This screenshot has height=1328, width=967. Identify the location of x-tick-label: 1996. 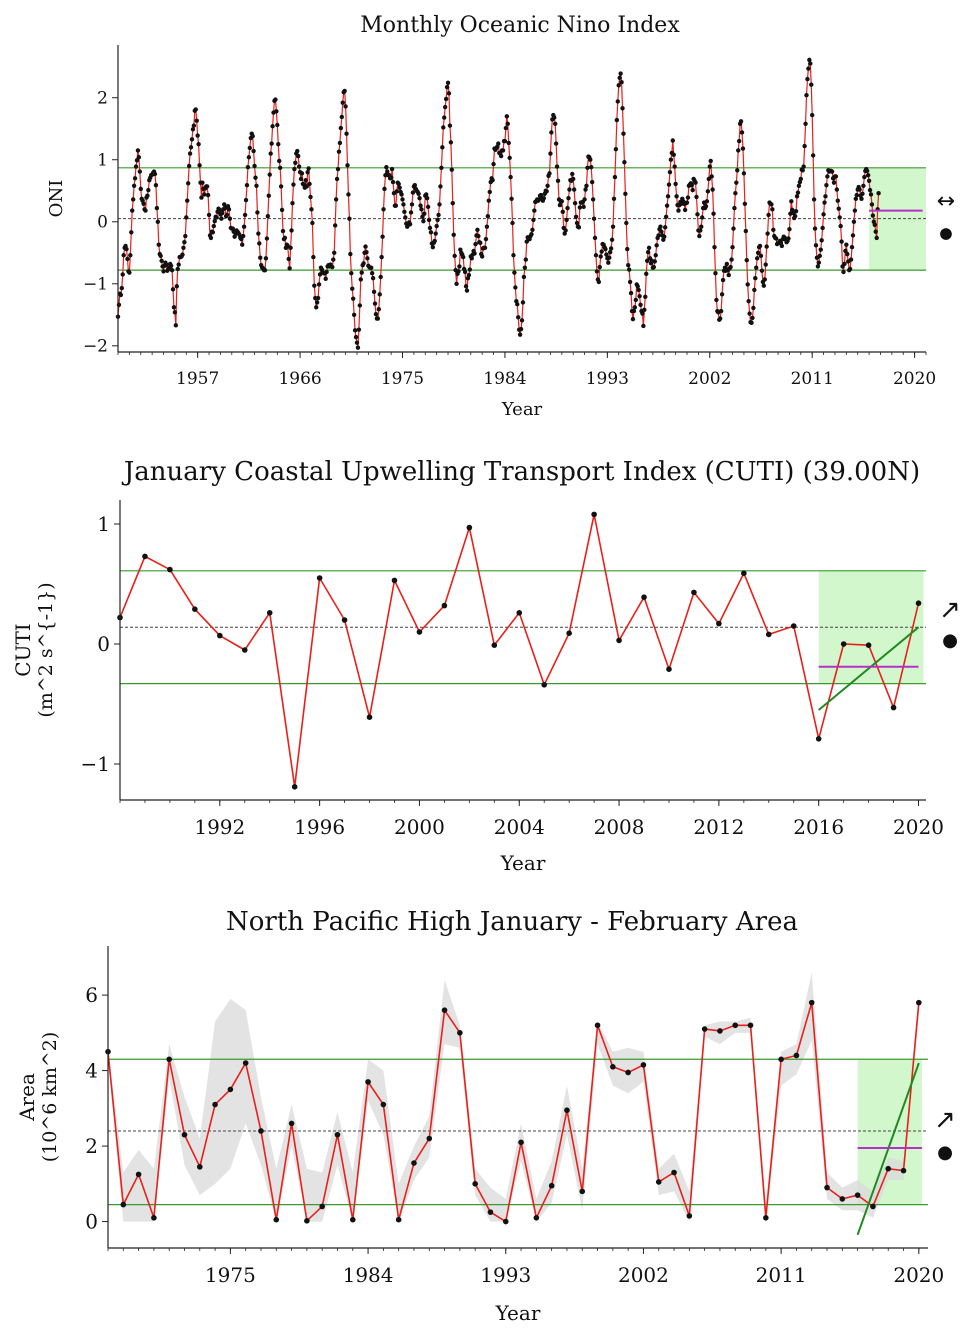
(319, 827).